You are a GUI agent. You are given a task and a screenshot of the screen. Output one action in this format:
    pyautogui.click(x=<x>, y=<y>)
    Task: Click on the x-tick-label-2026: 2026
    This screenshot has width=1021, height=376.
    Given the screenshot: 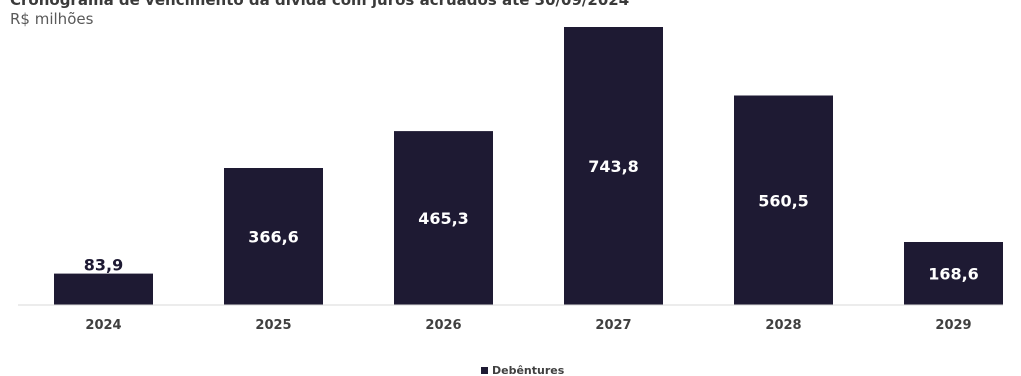 What is the action you would take?
    pyautogui.click(x=443, y=325)
    